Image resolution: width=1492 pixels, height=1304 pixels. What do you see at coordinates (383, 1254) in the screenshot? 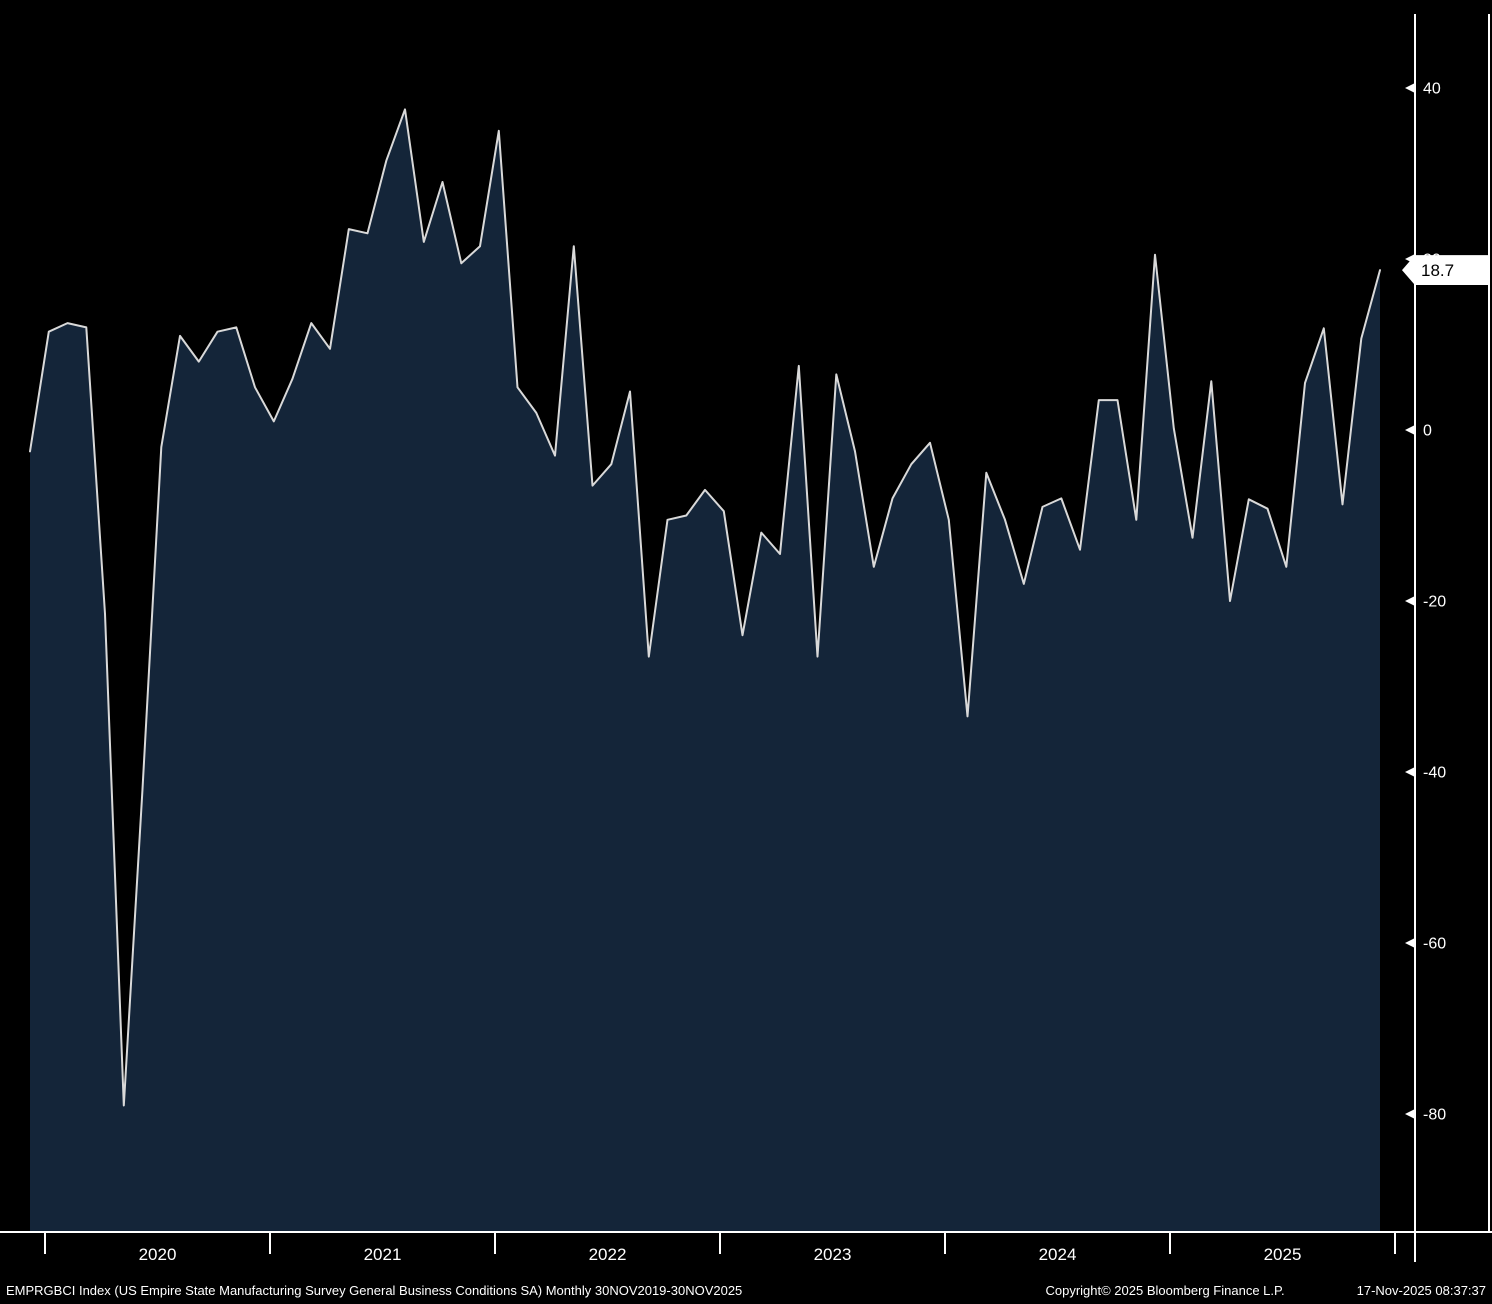
I see `x-tick-label: 2021` at bounding box center [383, 1254].